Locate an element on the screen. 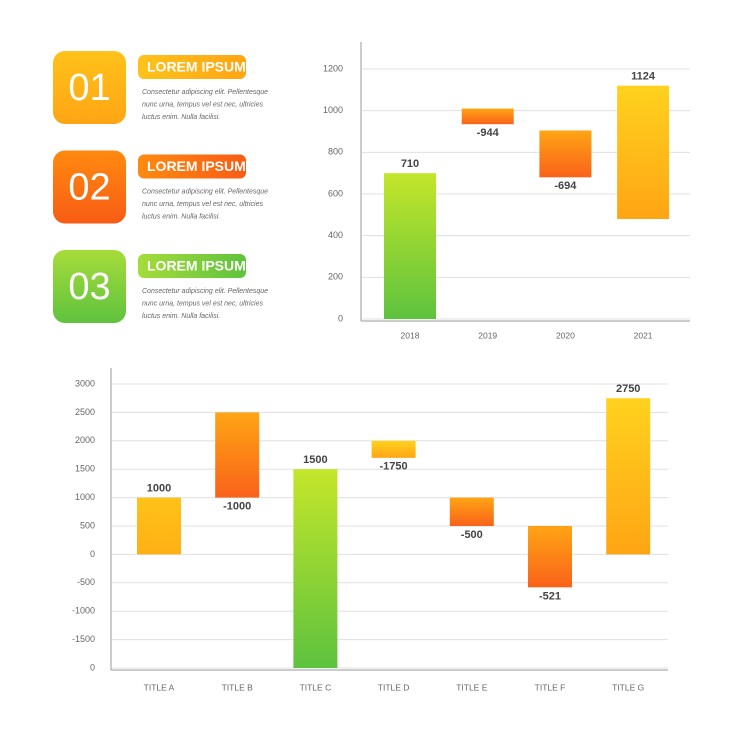 Image resolution: width=740 pixels, height=740 pixels. y-tick-label: 600 is located at coordinates (335, 193).